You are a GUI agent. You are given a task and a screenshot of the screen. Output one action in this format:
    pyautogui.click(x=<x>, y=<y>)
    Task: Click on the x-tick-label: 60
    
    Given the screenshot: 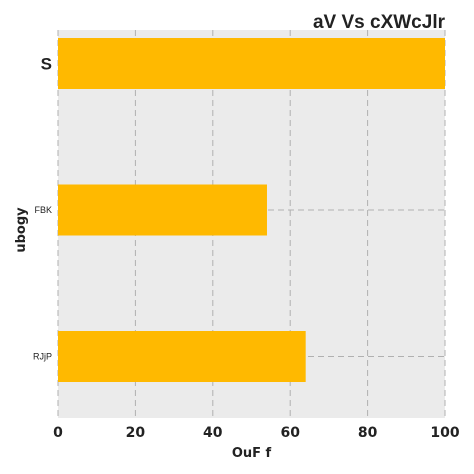 What is the action you would take?
    pyautogui.click(x=290, y=433)
    